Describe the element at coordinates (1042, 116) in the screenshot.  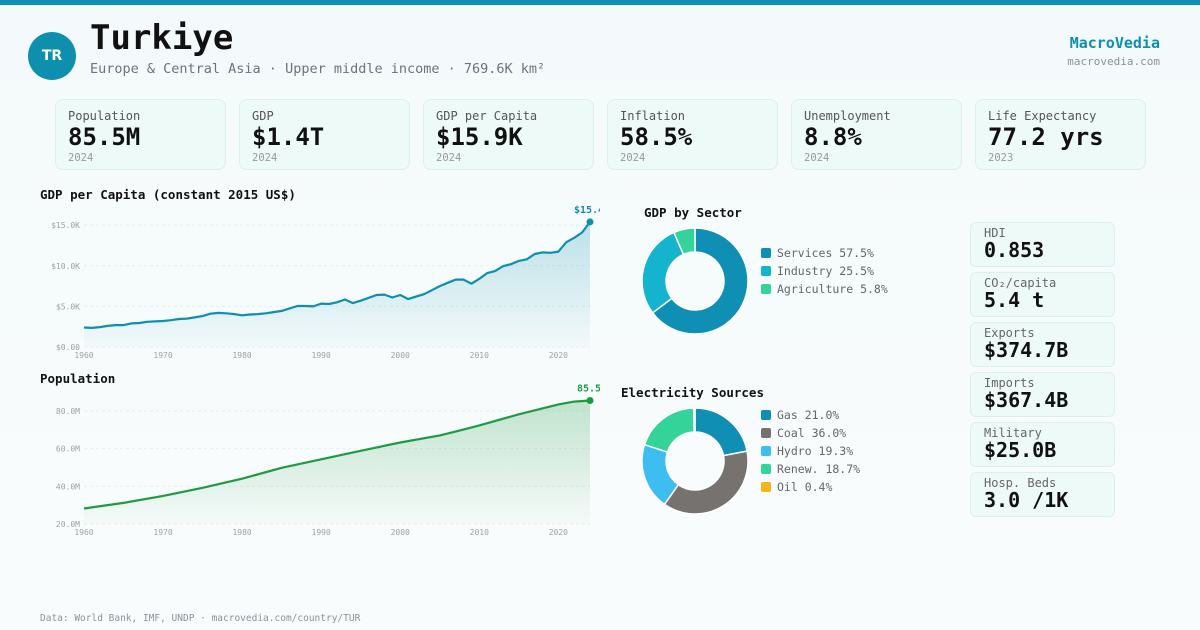
I see `kpi-label: Life Expectancy` at that location.